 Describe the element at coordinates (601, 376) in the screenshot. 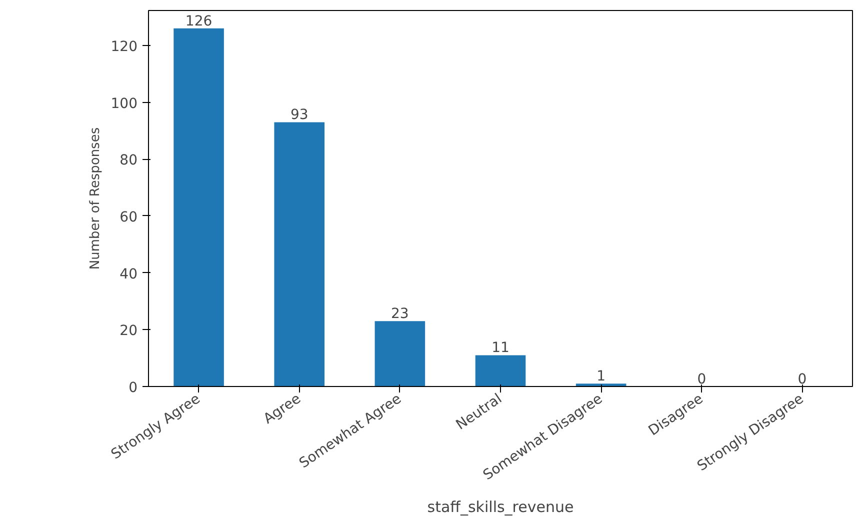

I see `data-label: 1` at that location.